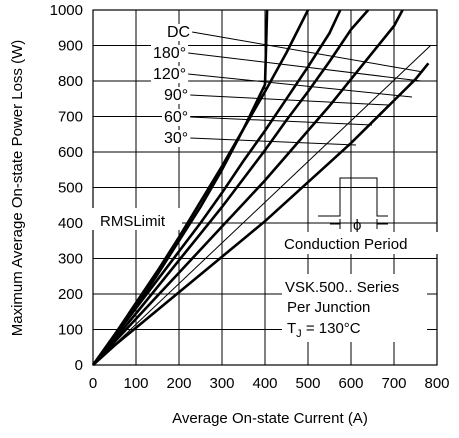  Describe the element at coordinates (264, 383) in the screenshot. I see `x-tick-label-4: 400` at that location.